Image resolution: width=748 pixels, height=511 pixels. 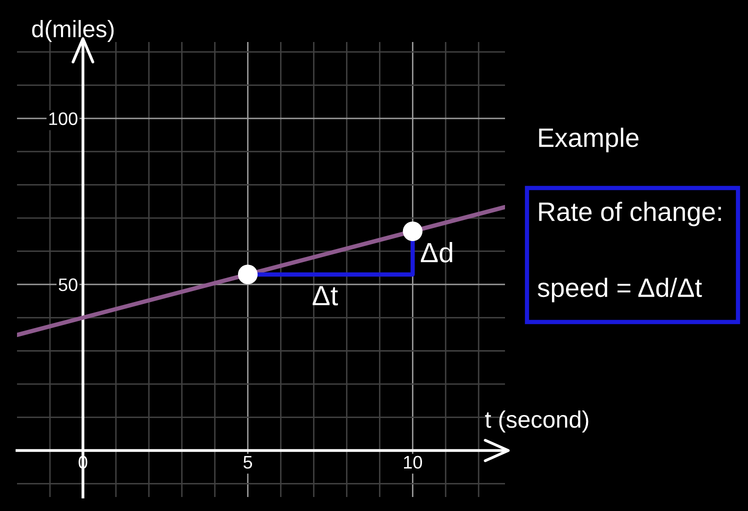 I want to click on y-tick-label: 50, so click(x=68, y=285).